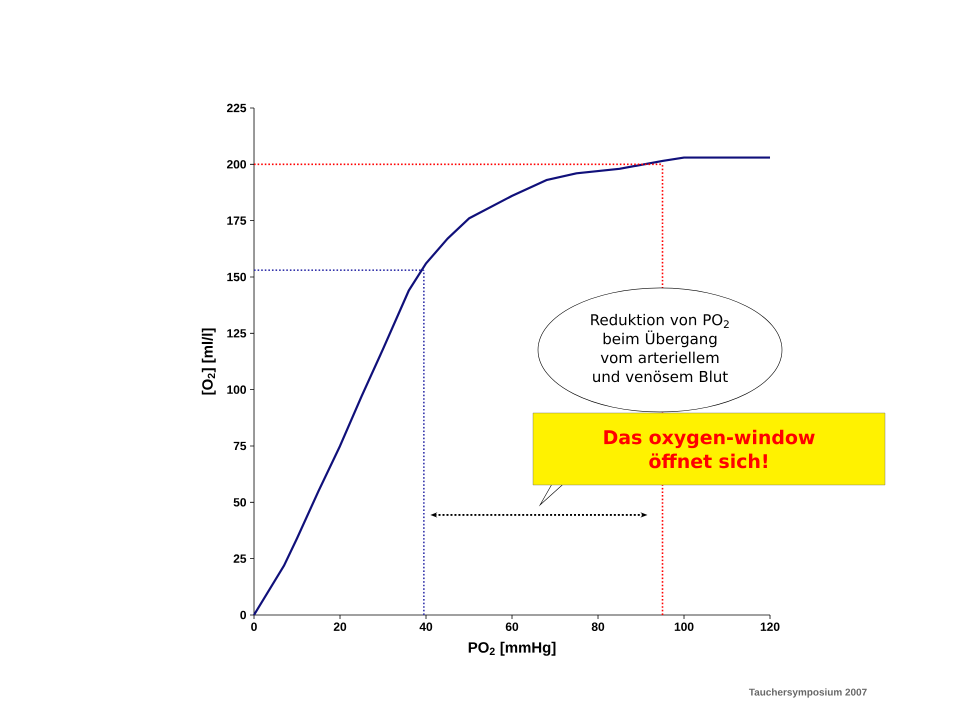 The width and height of the screenshot is (954, 720). Describe the element at coordinates (240, 558) in the screenshot. I see `y-tick-label: 25` at that location.